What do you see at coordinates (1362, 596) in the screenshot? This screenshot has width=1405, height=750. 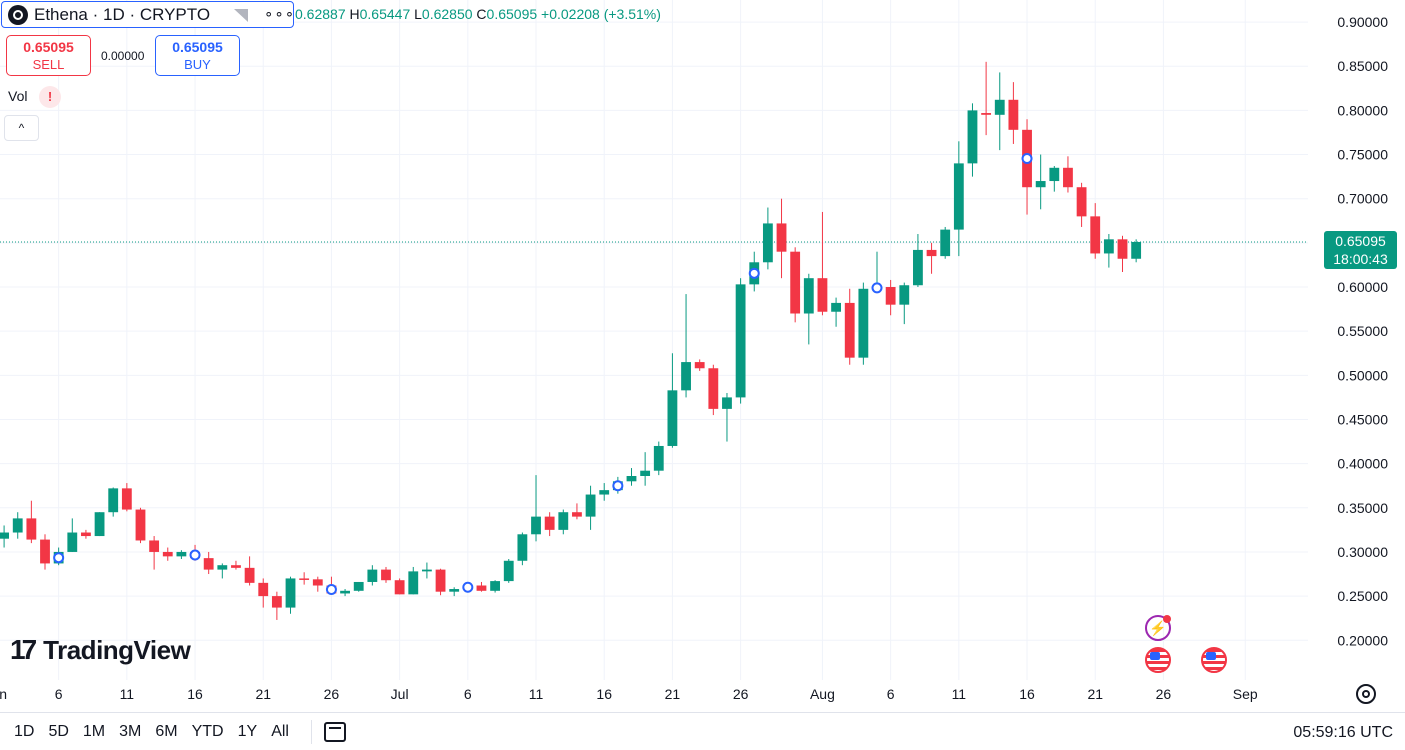 I see `y-tick-label: 0.25000` at bounding box center [1362, 596].